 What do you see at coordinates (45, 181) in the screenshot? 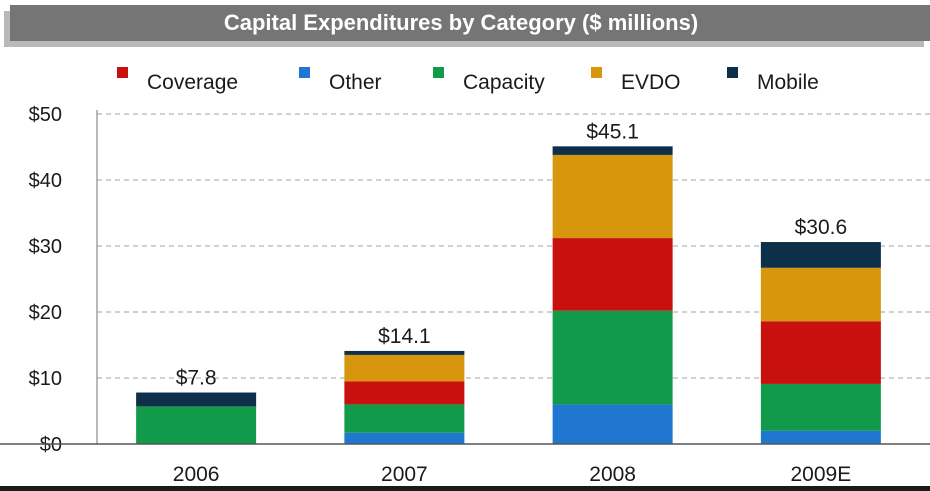
I see `y-tick-label: $40` at bounding box center [45, 181].